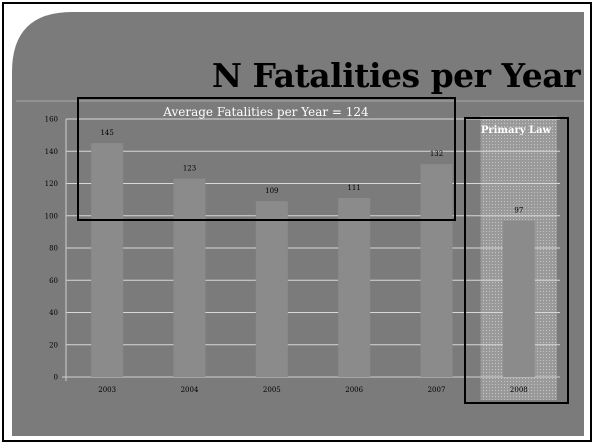  I want to click on primary-law-box, so click(516, 260).